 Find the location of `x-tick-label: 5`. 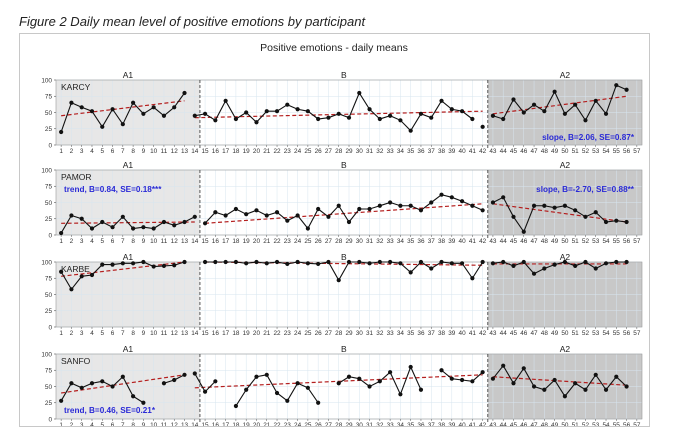

x-tick-label: 5 is located at coordinates (102, 241).